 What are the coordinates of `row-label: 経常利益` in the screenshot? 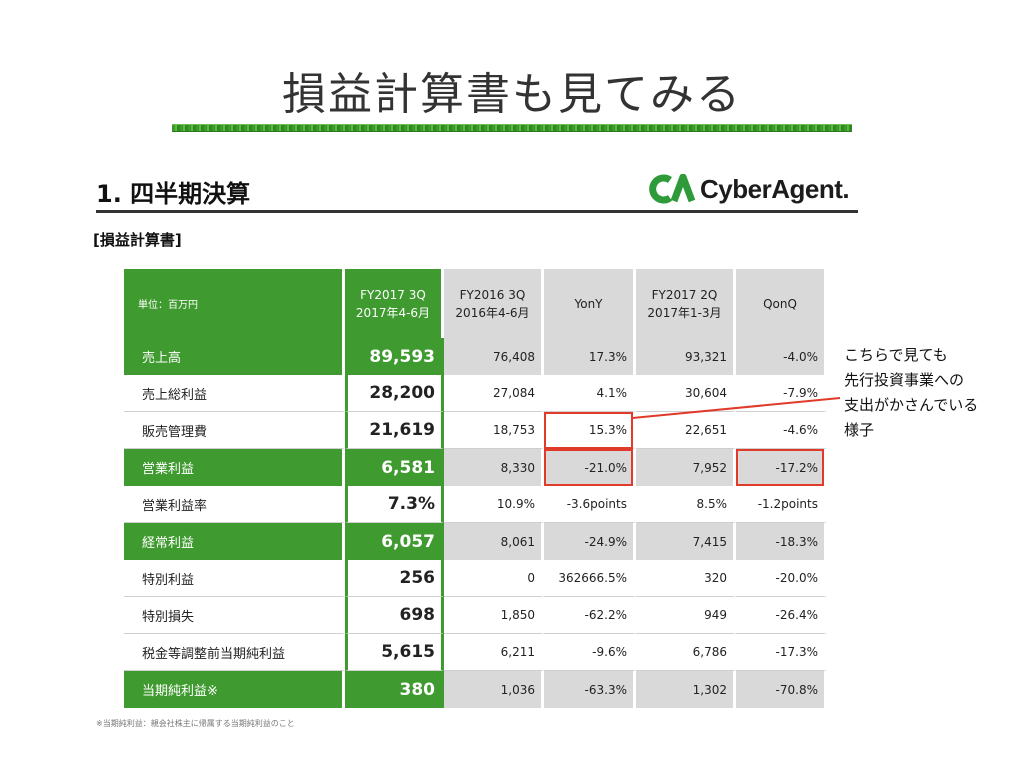 It's located at (234, 541).